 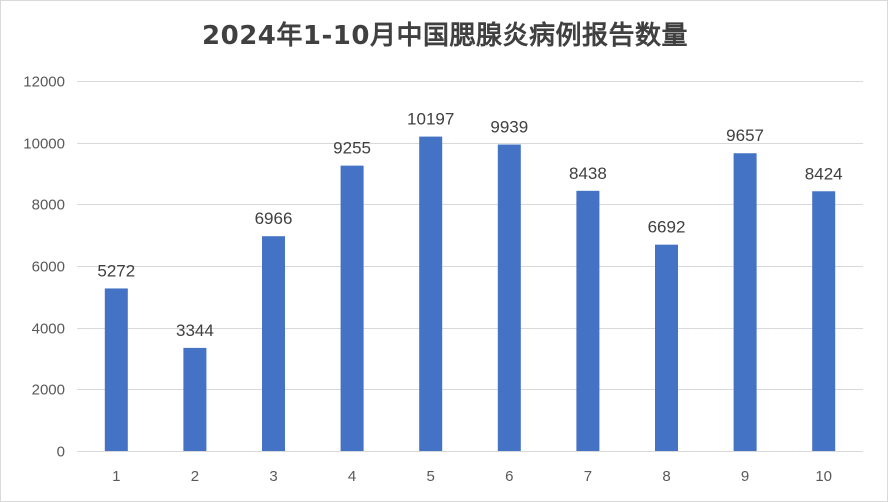 I want to click on x-tick-label-6: 6, so click(x=509, y=476).